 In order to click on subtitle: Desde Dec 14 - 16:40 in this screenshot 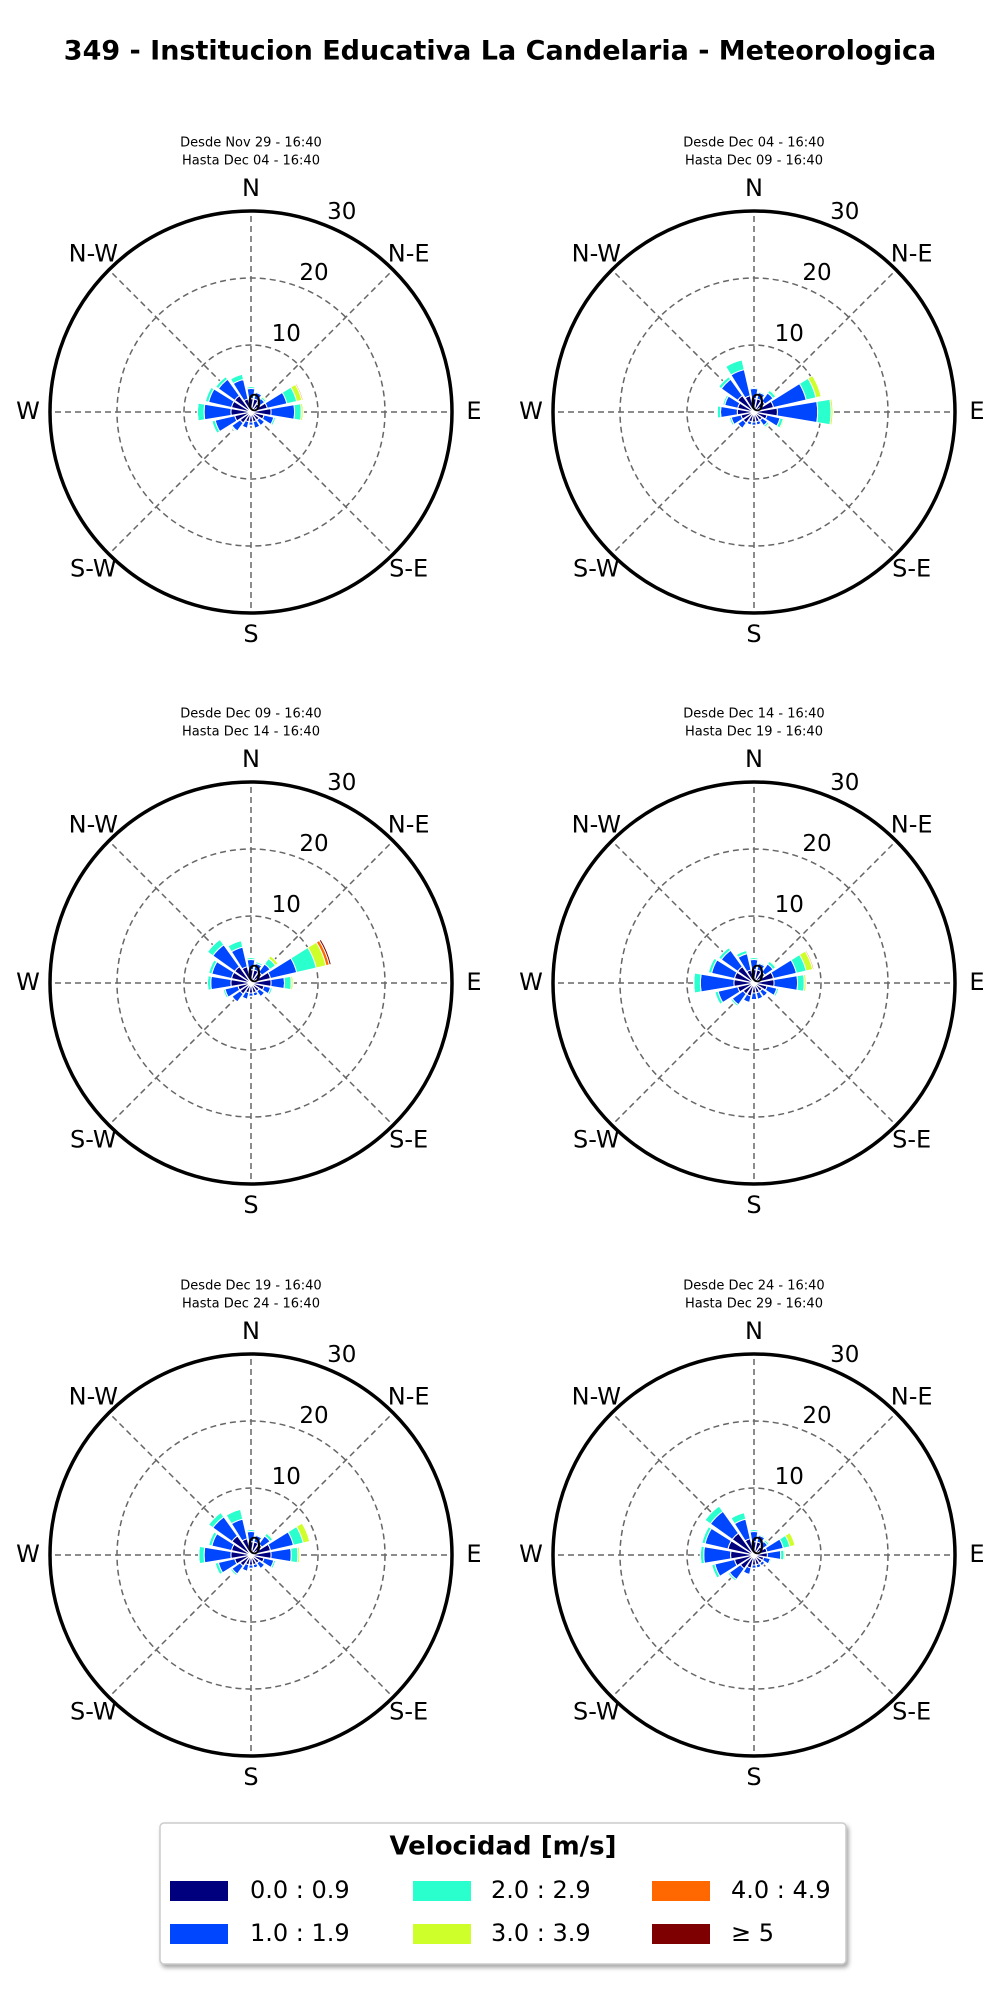, I will do `click(753, 714)`.